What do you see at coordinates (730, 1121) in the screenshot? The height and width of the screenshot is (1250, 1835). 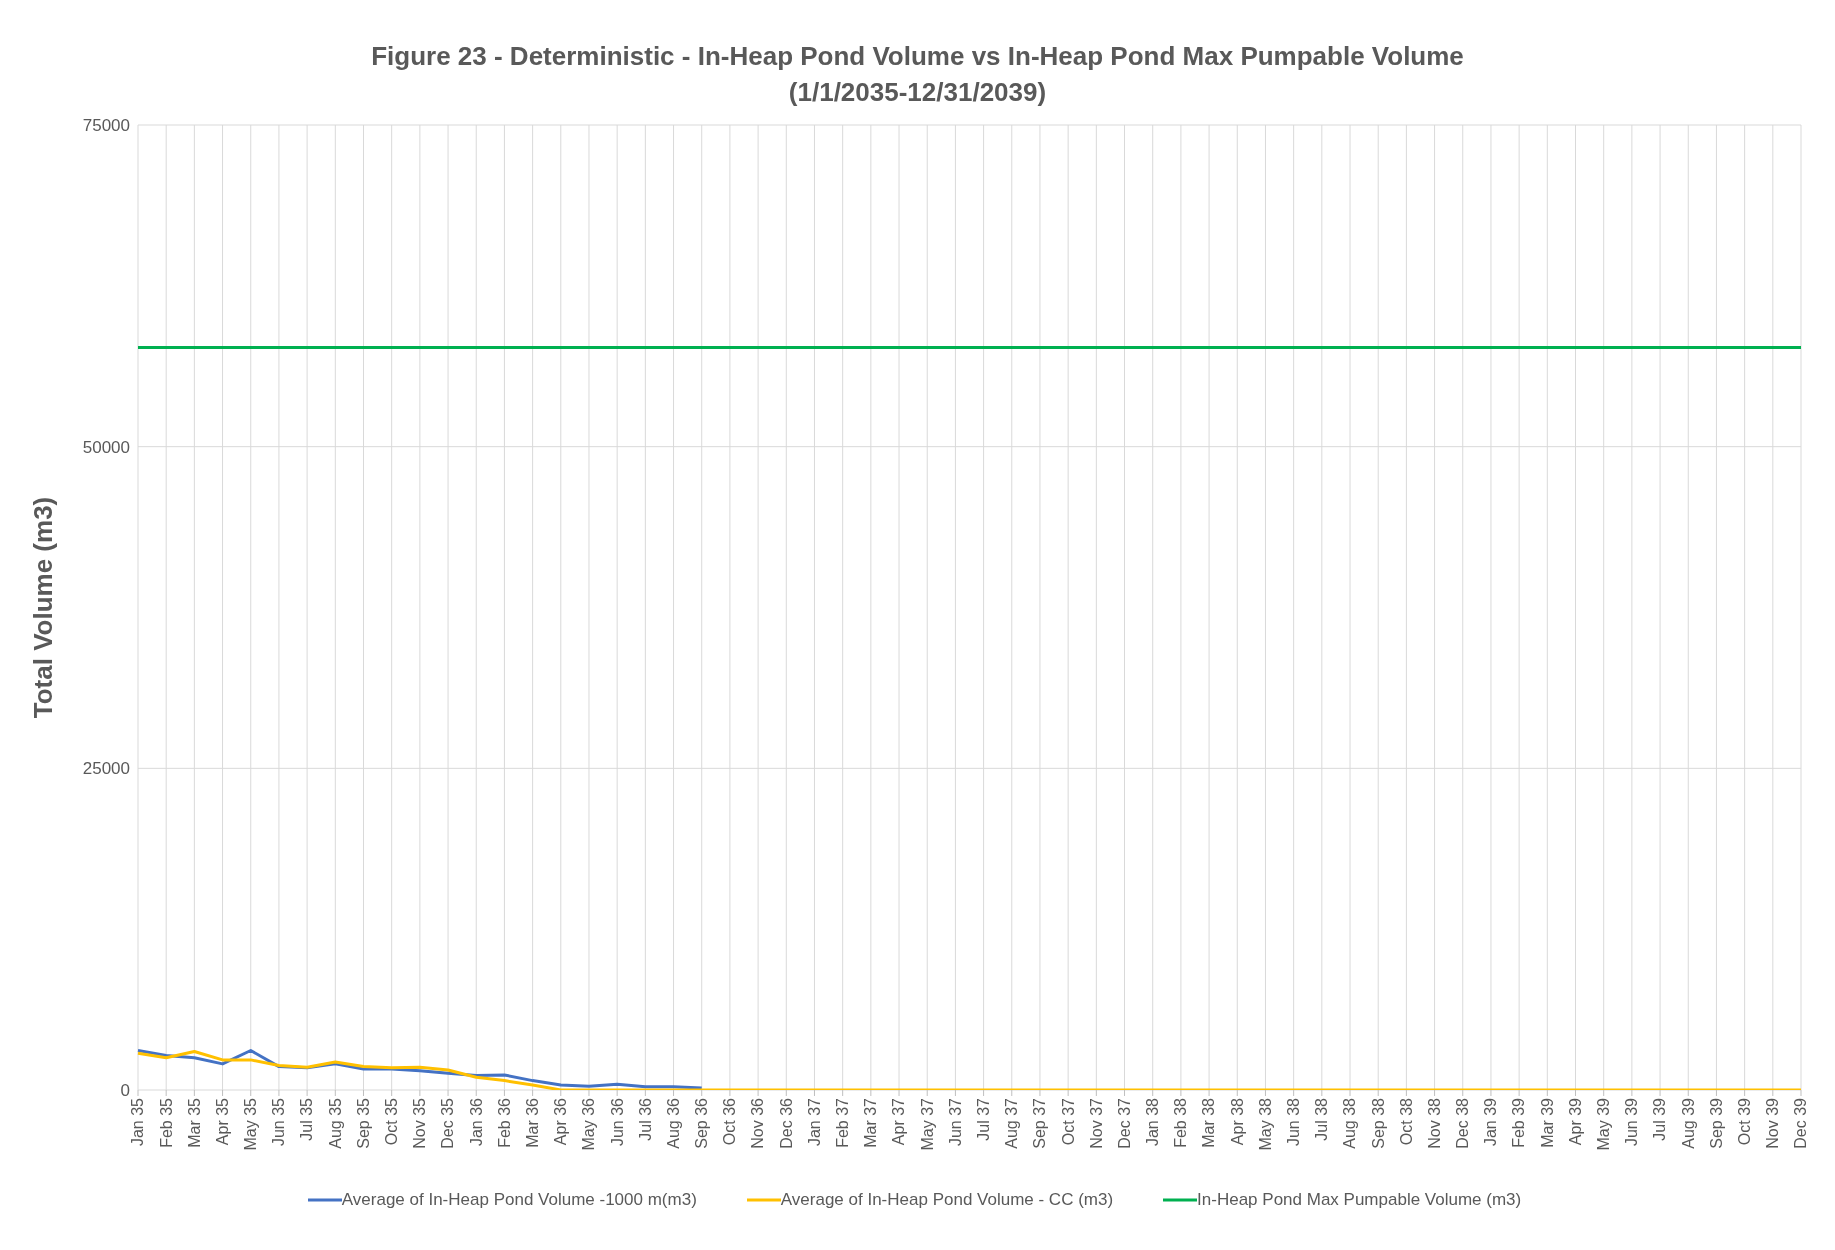 I see `x-tick-label: Oct 36` at bounding box center [730, 1121].